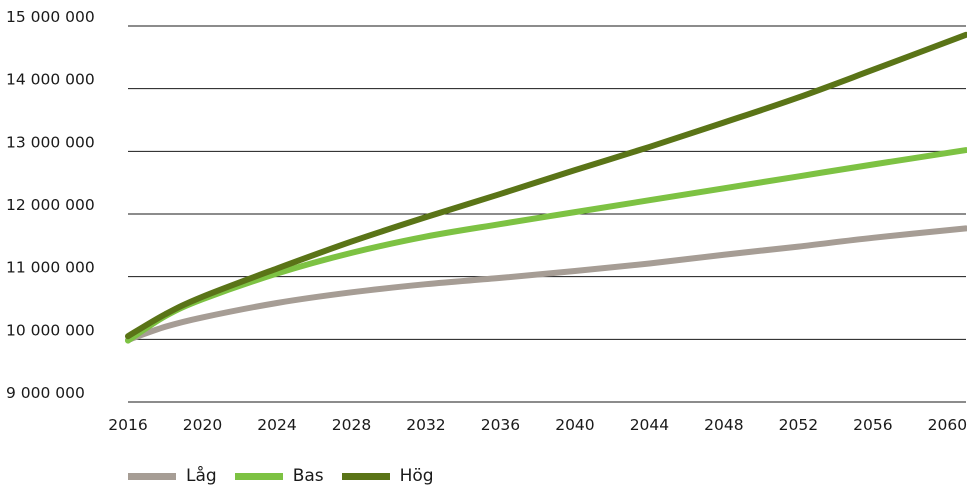  I want to click on x-tick-label: 2052, so click(798, 425).